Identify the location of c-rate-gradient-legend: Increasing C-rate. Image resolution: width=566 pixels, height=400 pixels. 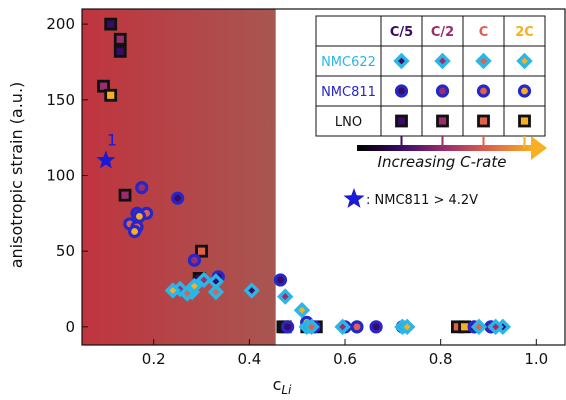
(452, 153).